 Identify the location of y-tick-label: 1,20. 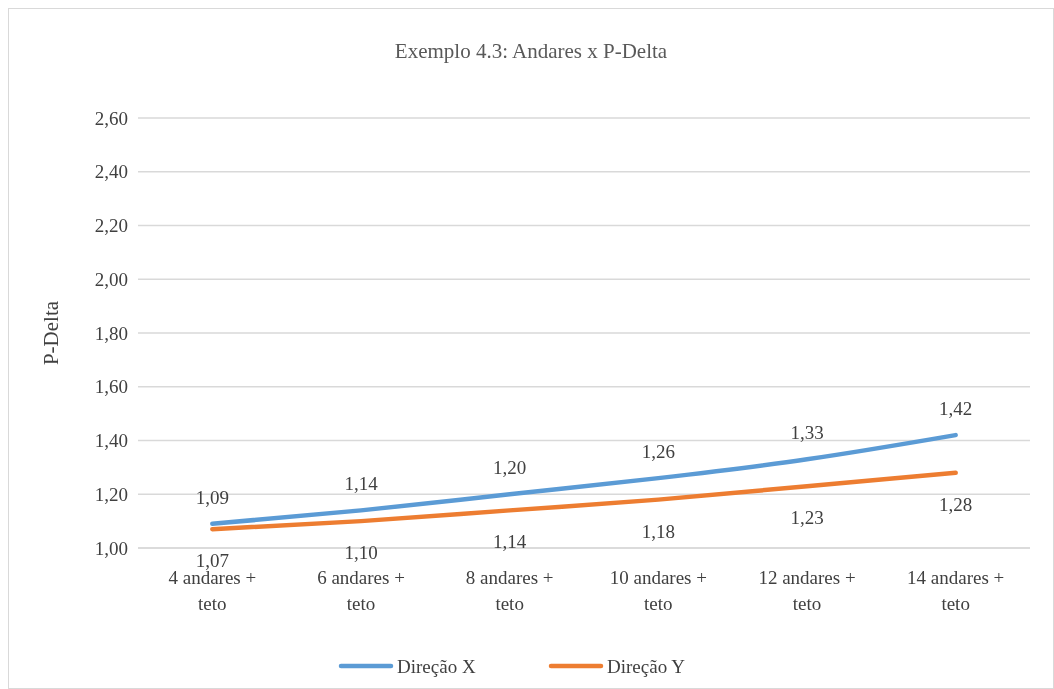
(111, 494).